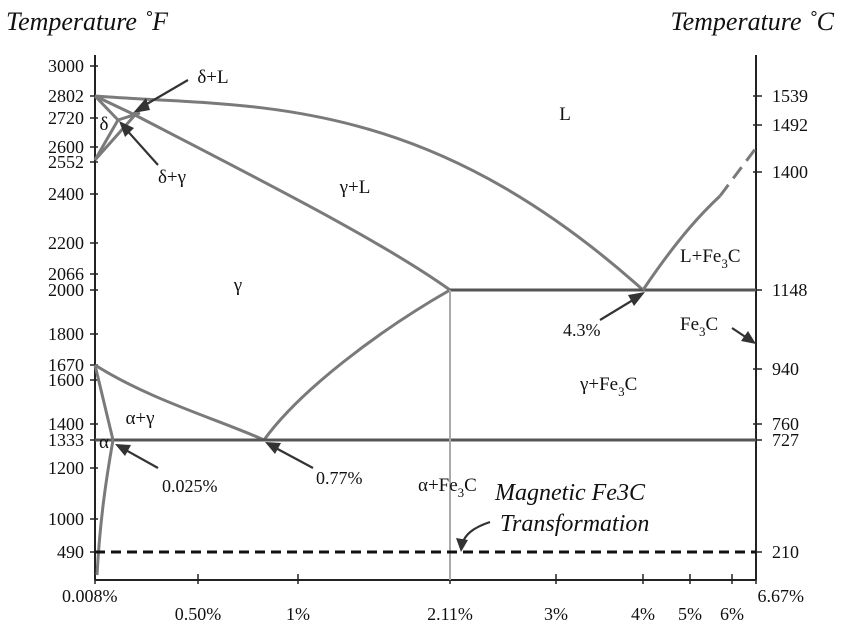 The width and height of the screenshot is (844, 627). What do you see at coordinates (172, 177) in the screenshot?
I see `delta-gamma-label: δ+γ` at bounding box center [172, 177].